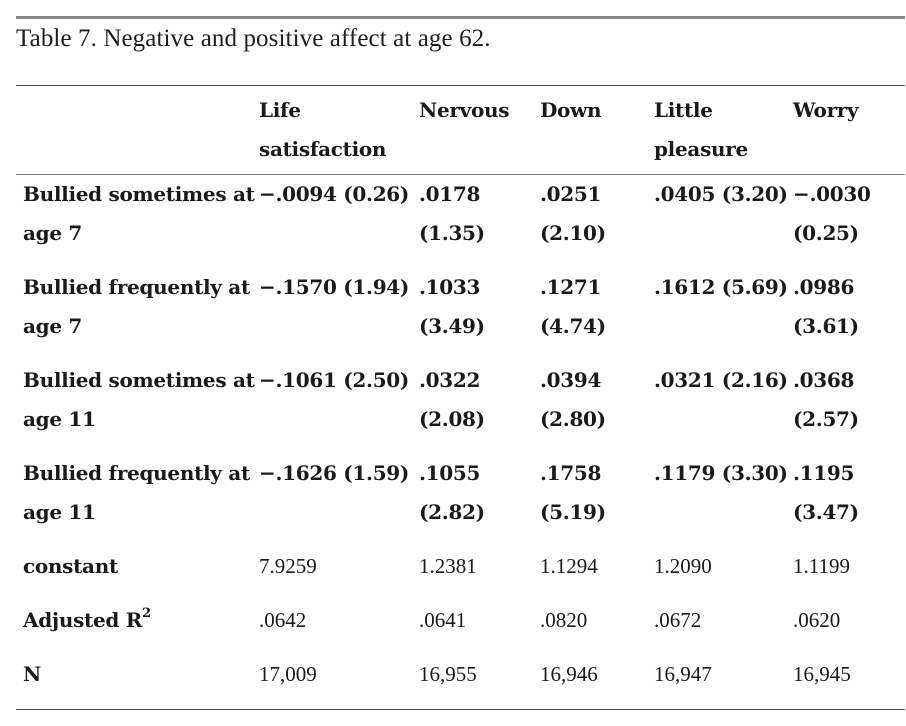 Image resolution: width=906 pixels, height=726 pixels. What do you see at coordinates (569, 674) in the screenshot?
I see `table-cell: 16,946` at bounding box center [569, 674].